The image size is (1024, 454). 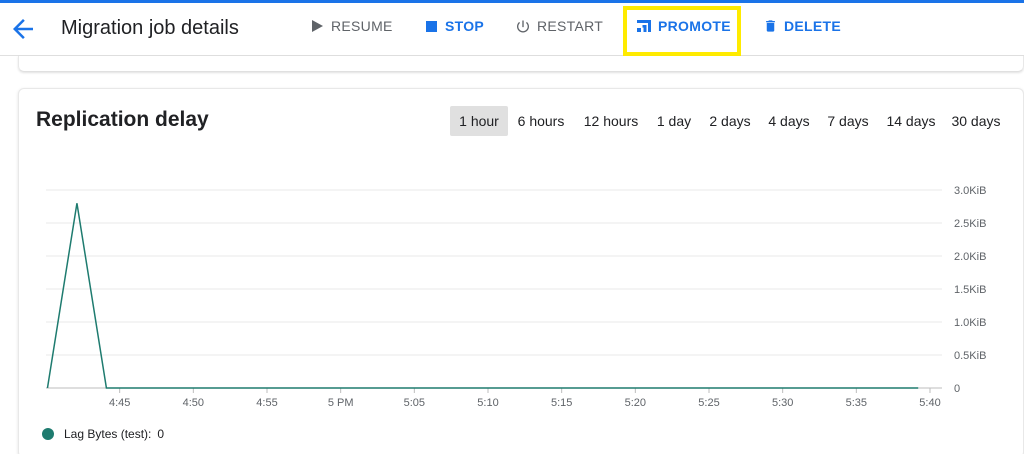 What do you see at coordinates (512, 1) in the screenshot?
I see `top-accent-bar` at bounding box center [512, 1].